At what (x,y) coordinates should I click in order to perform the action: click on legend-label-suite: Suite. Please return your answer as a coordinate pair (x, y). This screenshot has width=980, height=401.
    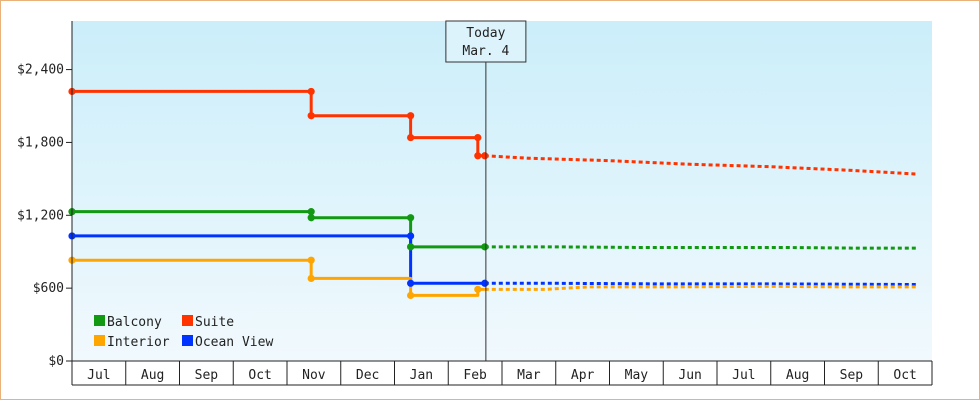
    Looking at the image, I should click on (214, 322).